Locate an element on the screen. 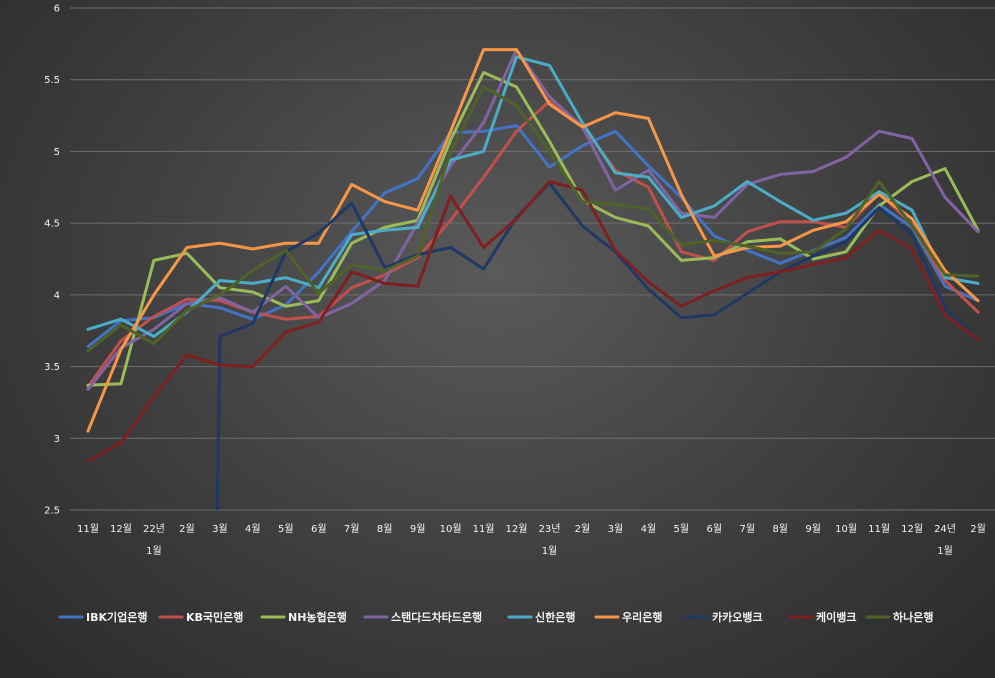 The width and height of the screenshot is (995, 678). y-tick-label: 5.5 is located at coordinates (52, 80).